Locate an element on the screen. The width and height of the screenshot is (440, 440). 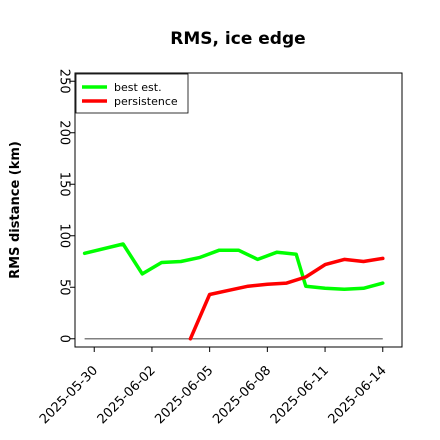
y-tick-label: 0 is located at coordinates (64, 339).